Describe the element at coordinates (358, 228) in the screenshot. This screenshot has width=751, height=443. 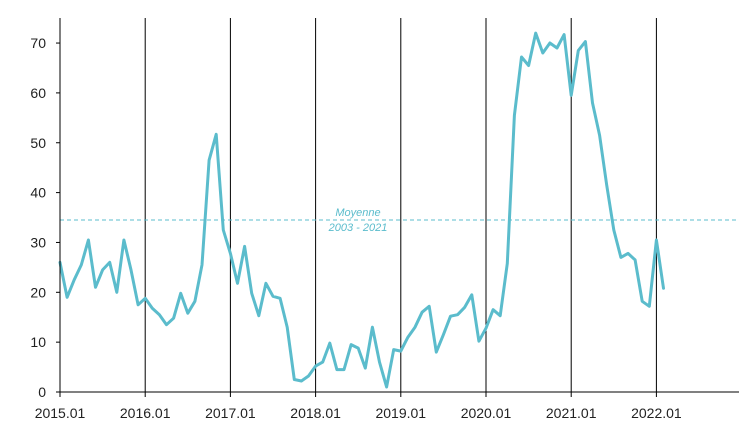
I see `average-label-line2: 2003 - 2021` at that location.